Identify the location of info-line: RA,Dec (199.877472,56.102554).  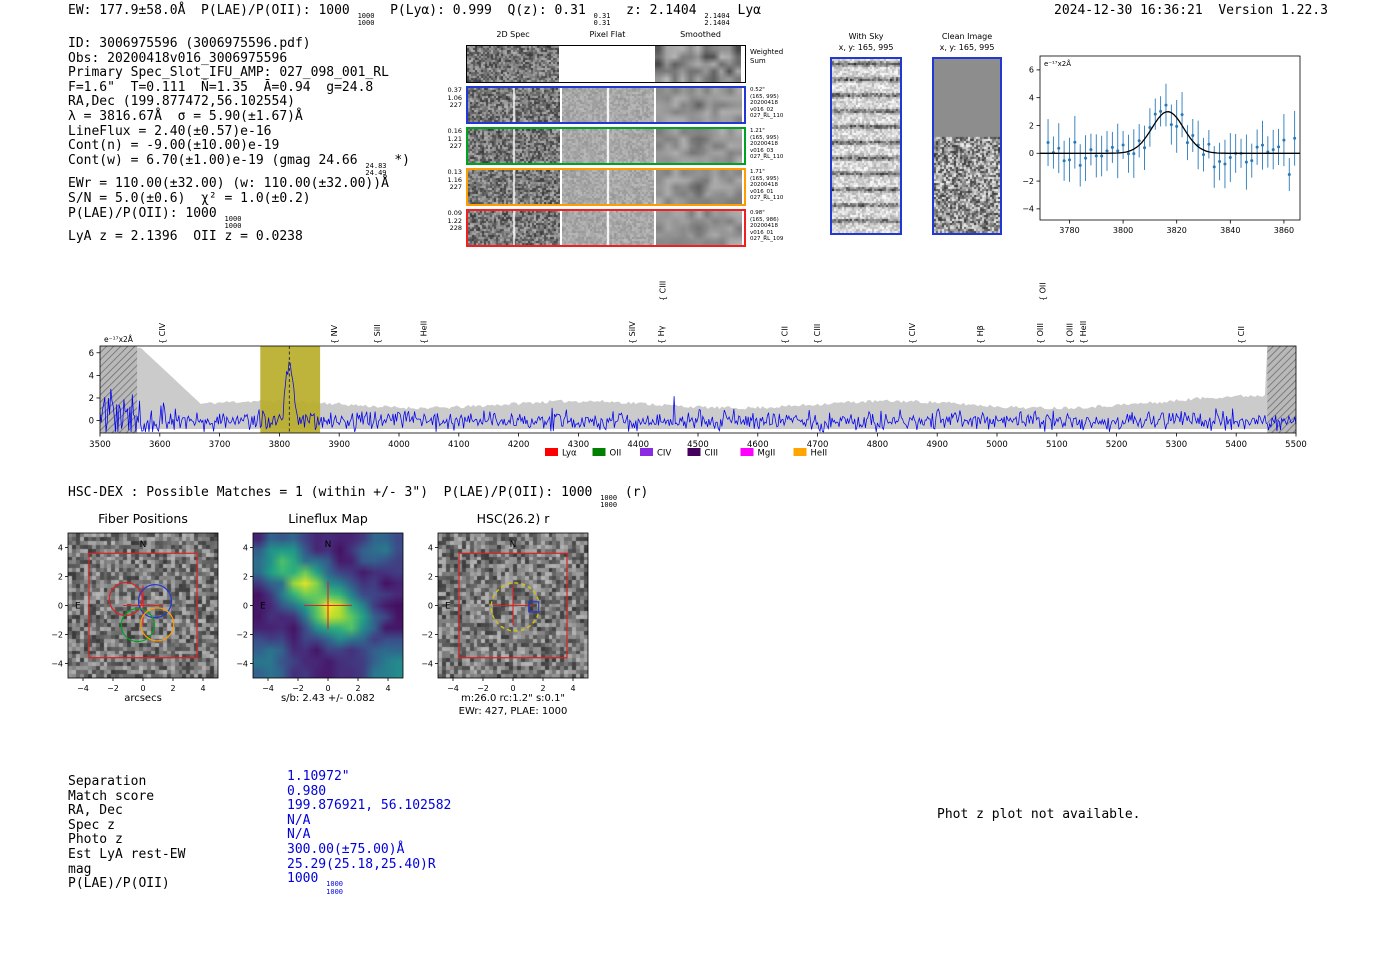
(181, 102).